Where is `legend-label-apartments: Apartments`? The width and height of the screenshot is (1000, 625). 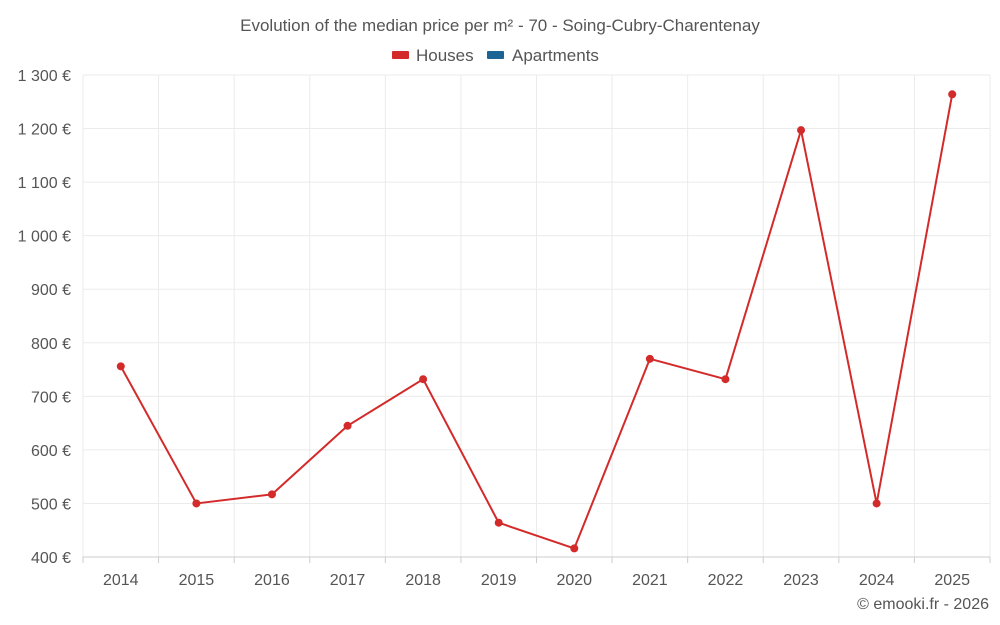
legend-label-apartments: Apartments is located at coordinates (555, 55).